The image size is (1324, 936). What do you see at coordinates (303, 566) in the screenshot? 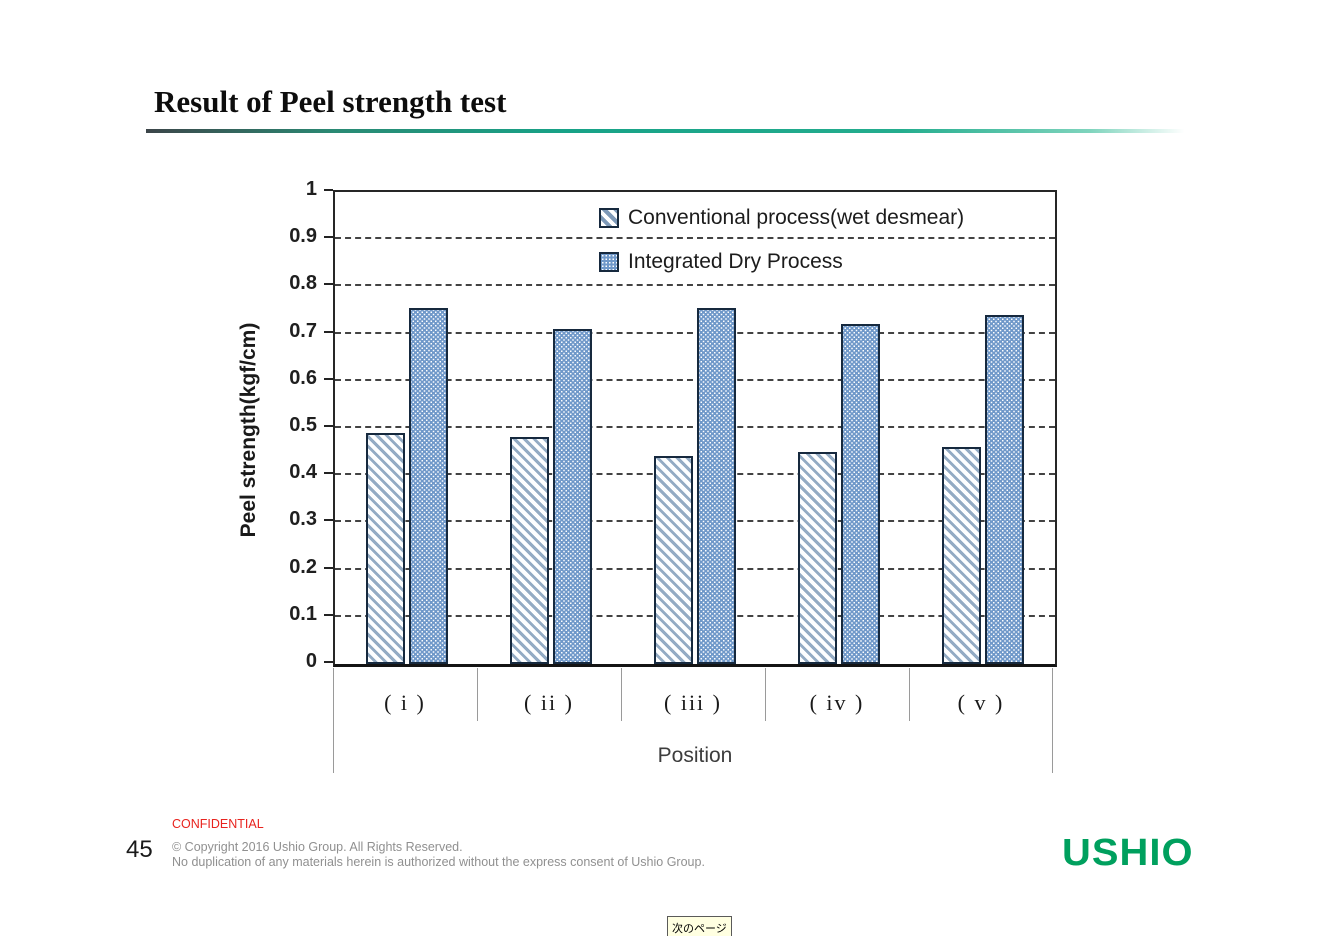
I see `y-tick-label: 0.2` at bounding box center [303, 566].